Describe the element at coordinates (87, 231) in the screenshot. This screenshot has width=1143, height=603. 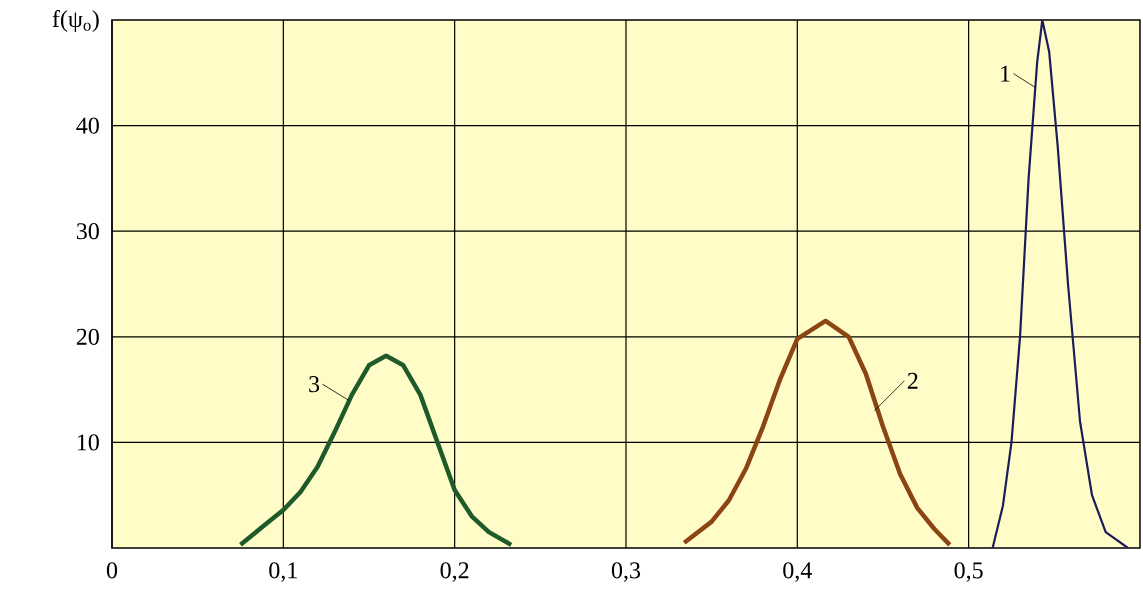
I see `y-tick-label: 30` at that location.